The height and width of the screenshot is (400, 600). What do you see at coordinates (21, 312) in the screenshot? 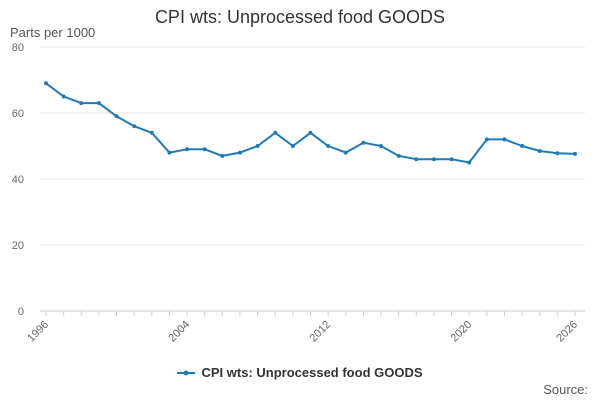
I see `y-tick-label: 0` at bounding box center [21, 312].